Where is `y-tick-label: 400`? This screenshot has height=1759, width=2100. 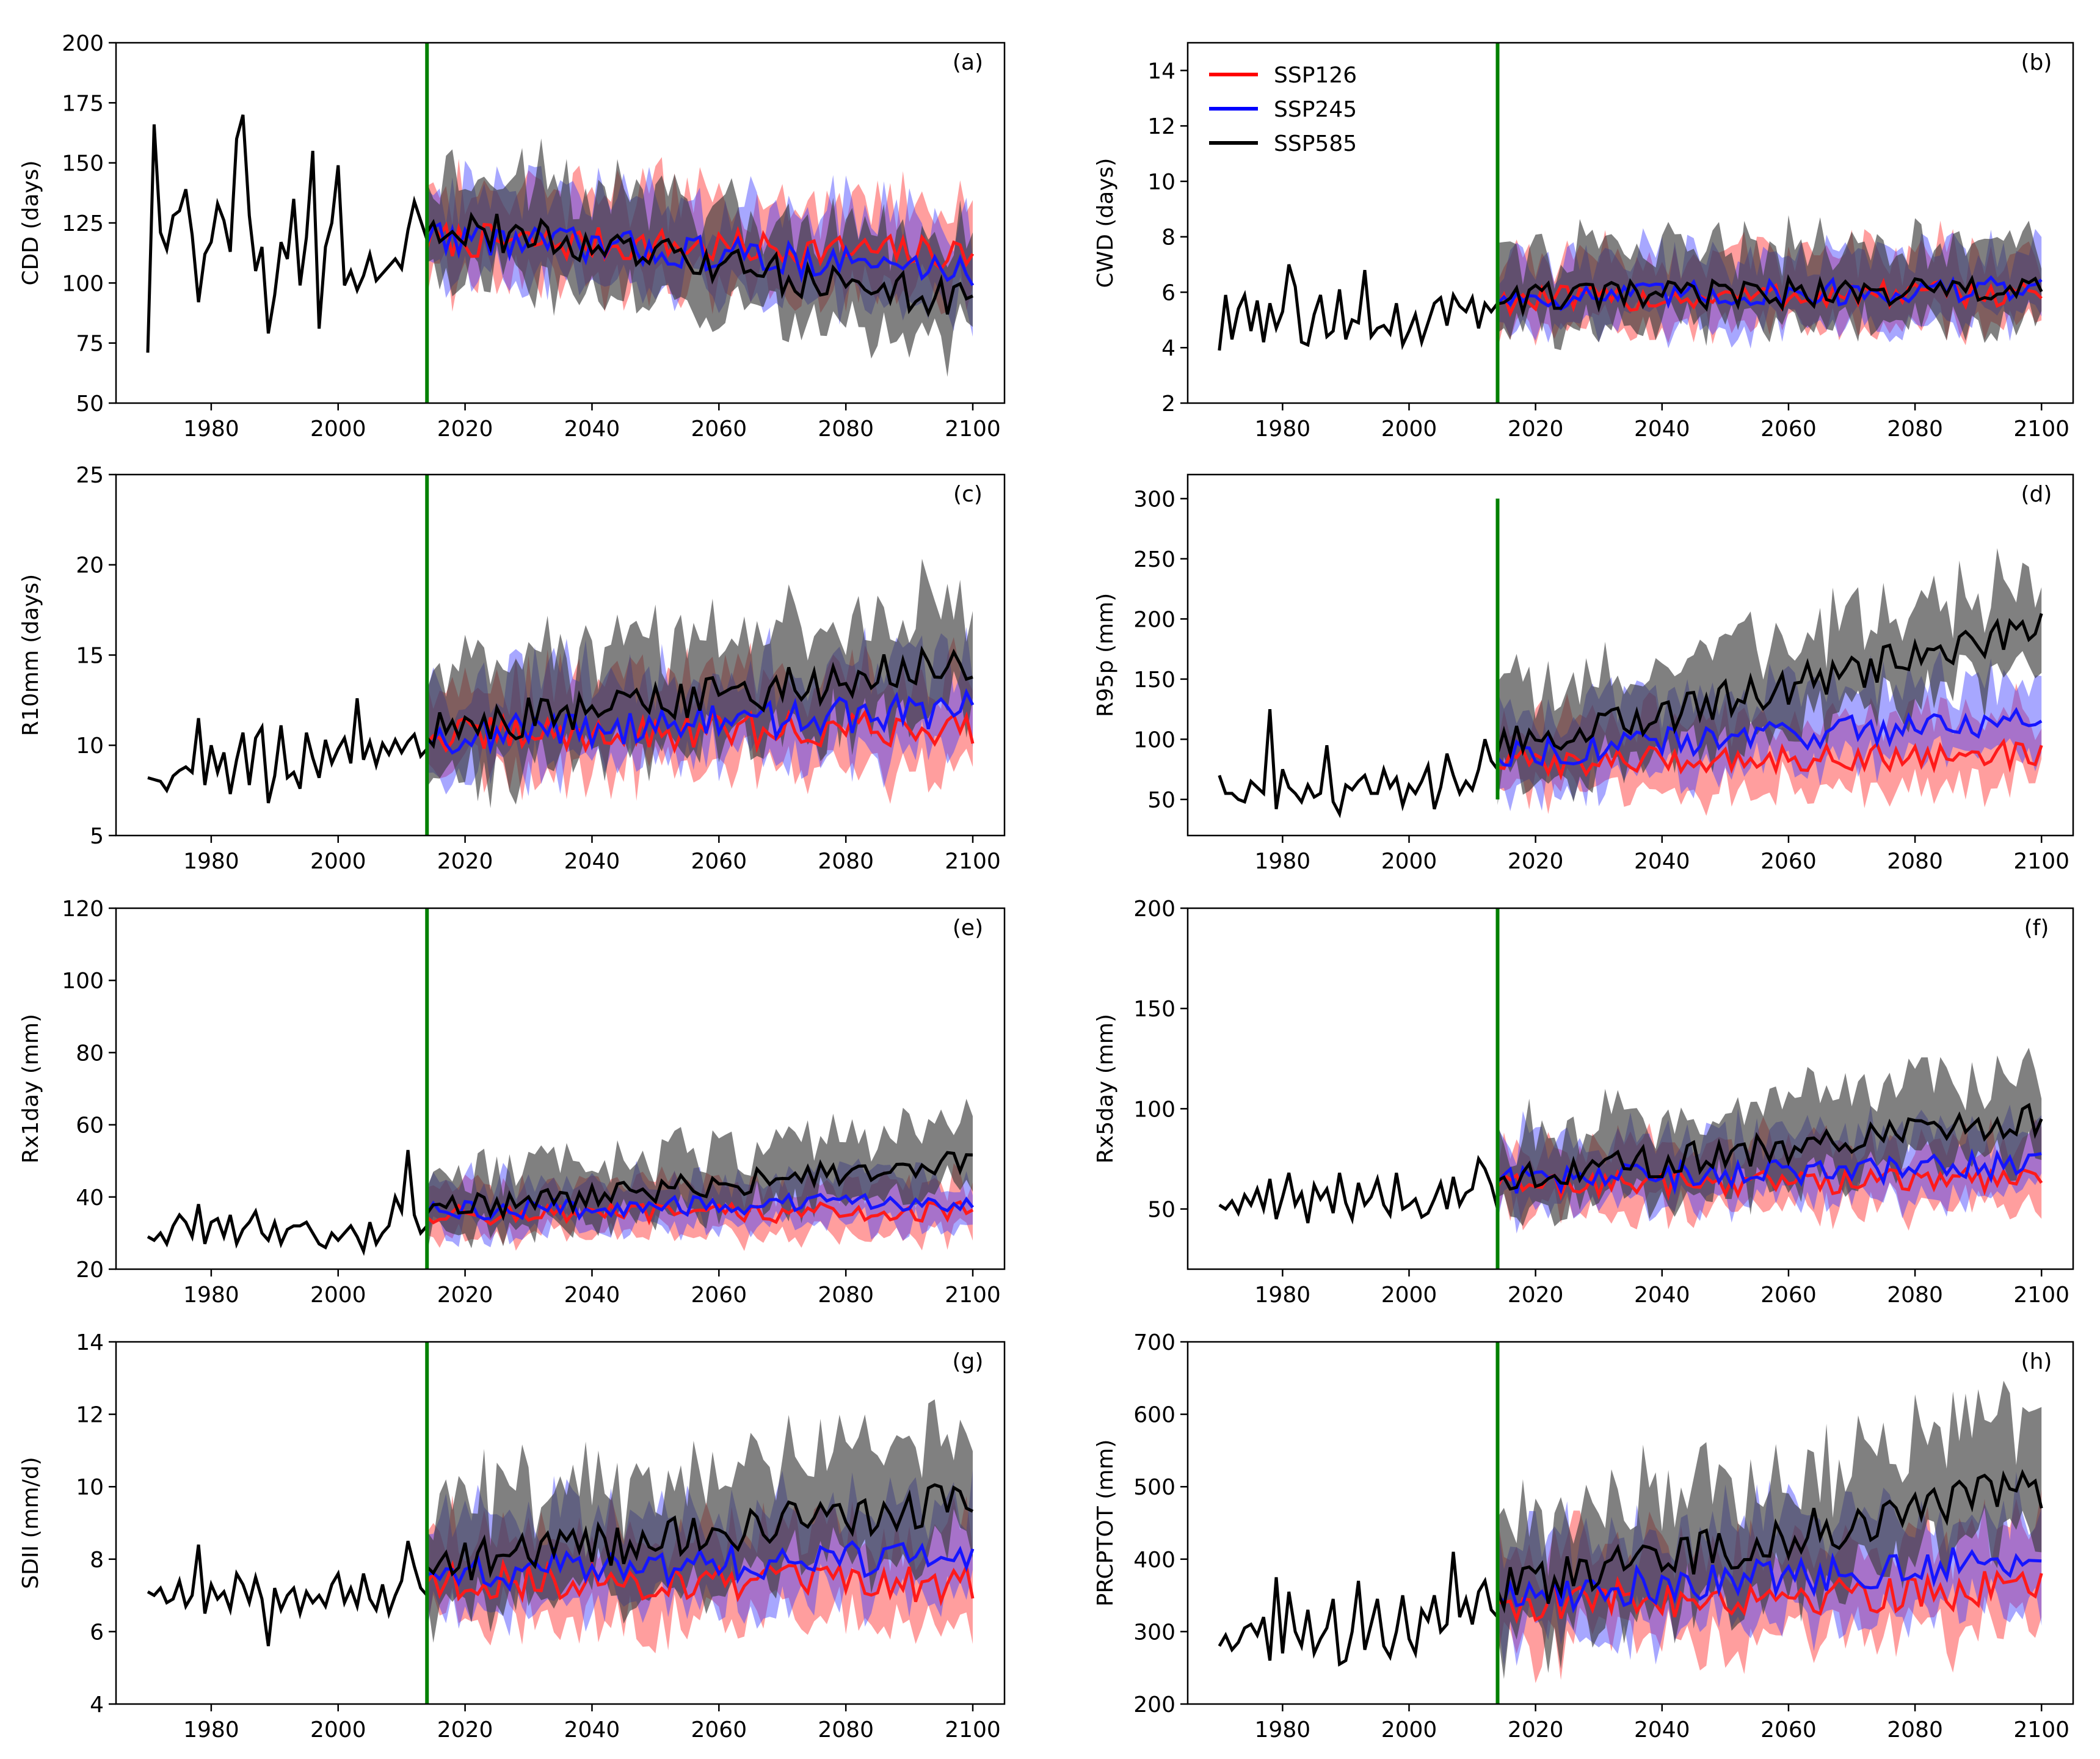 y-tick-label: 400 is located at coordinates (1154, 1561).